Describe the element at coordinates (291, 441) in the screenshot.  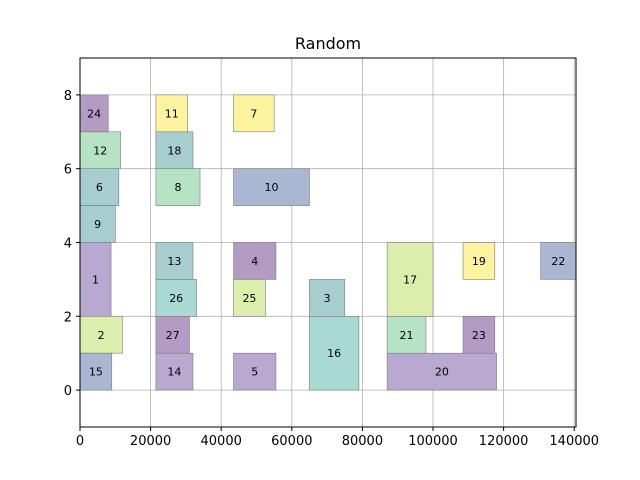
I see `x-tick-label: 60000` at that location.